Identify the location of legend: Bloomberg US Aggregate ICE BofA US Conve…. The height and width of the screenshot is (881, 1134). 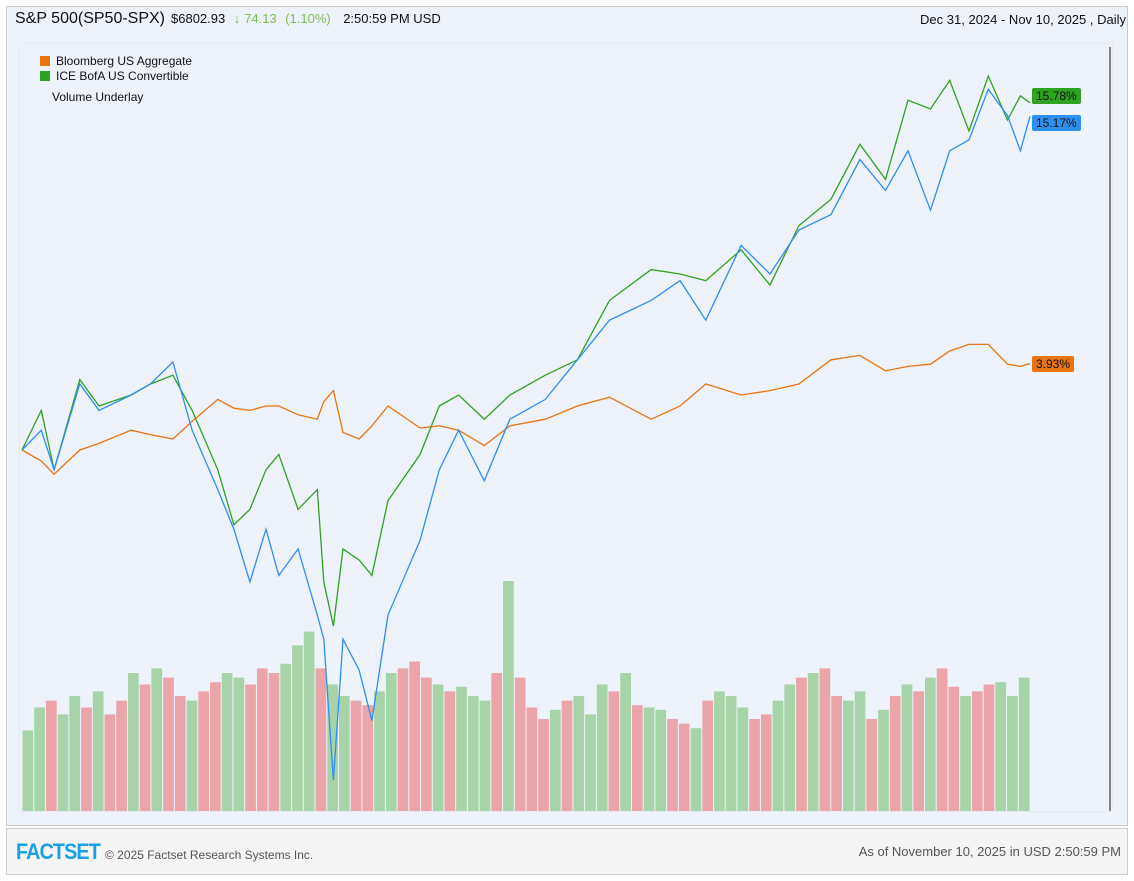
(116, 69).